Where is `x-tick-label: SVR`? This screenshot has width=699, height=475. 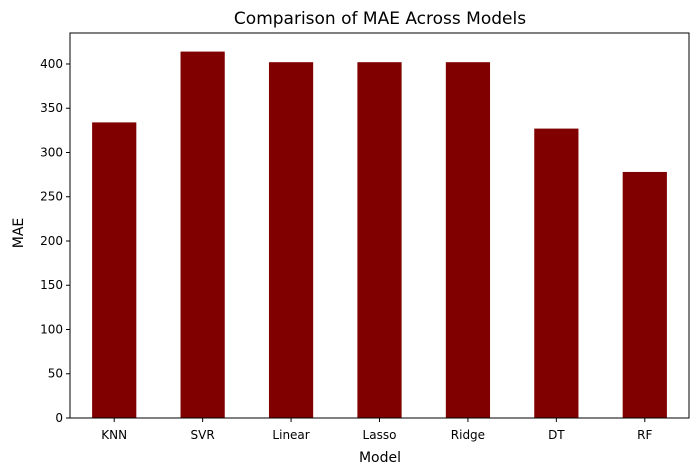
x-tick-label: SVR is located at coordinates (203, 435).